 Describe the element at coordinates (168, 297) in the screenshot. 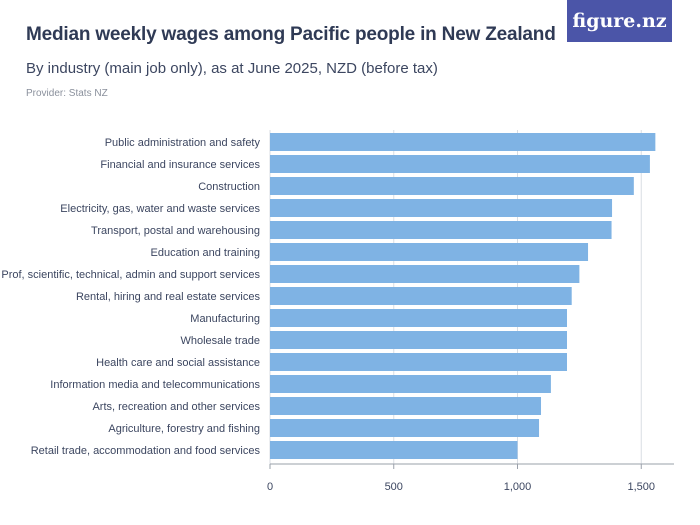

I see `category-label: Rental, hiring and real estate services` at that location.